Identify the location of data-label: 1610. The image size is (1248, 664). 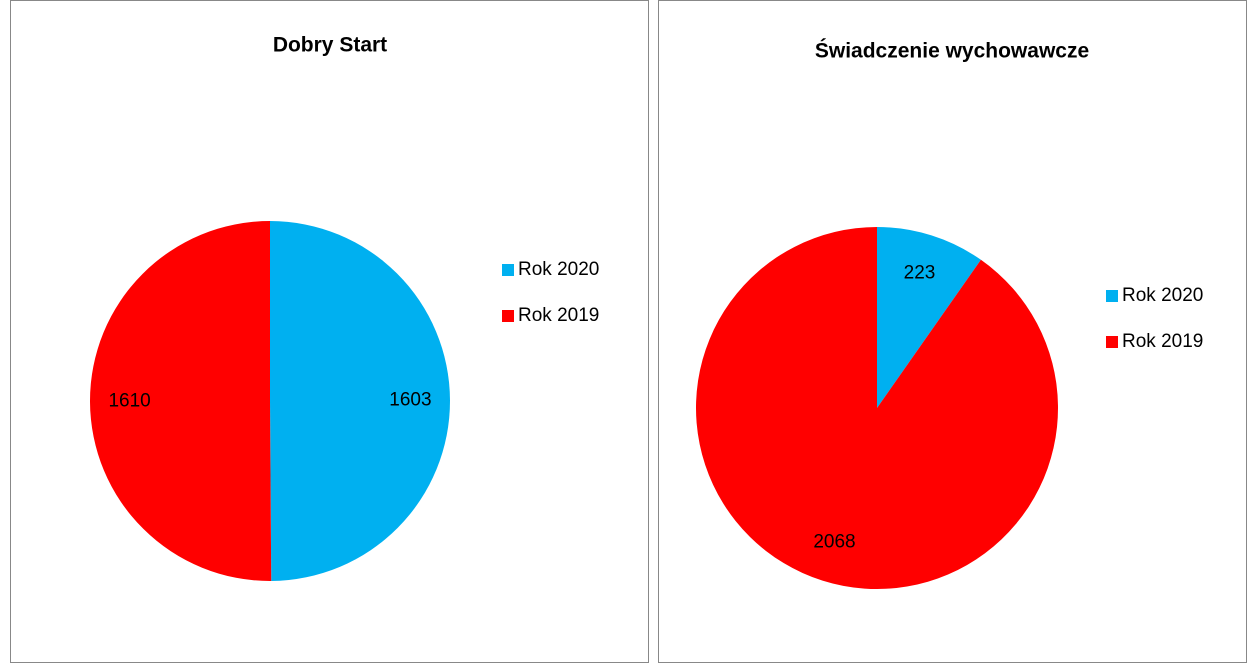
(129, 400).